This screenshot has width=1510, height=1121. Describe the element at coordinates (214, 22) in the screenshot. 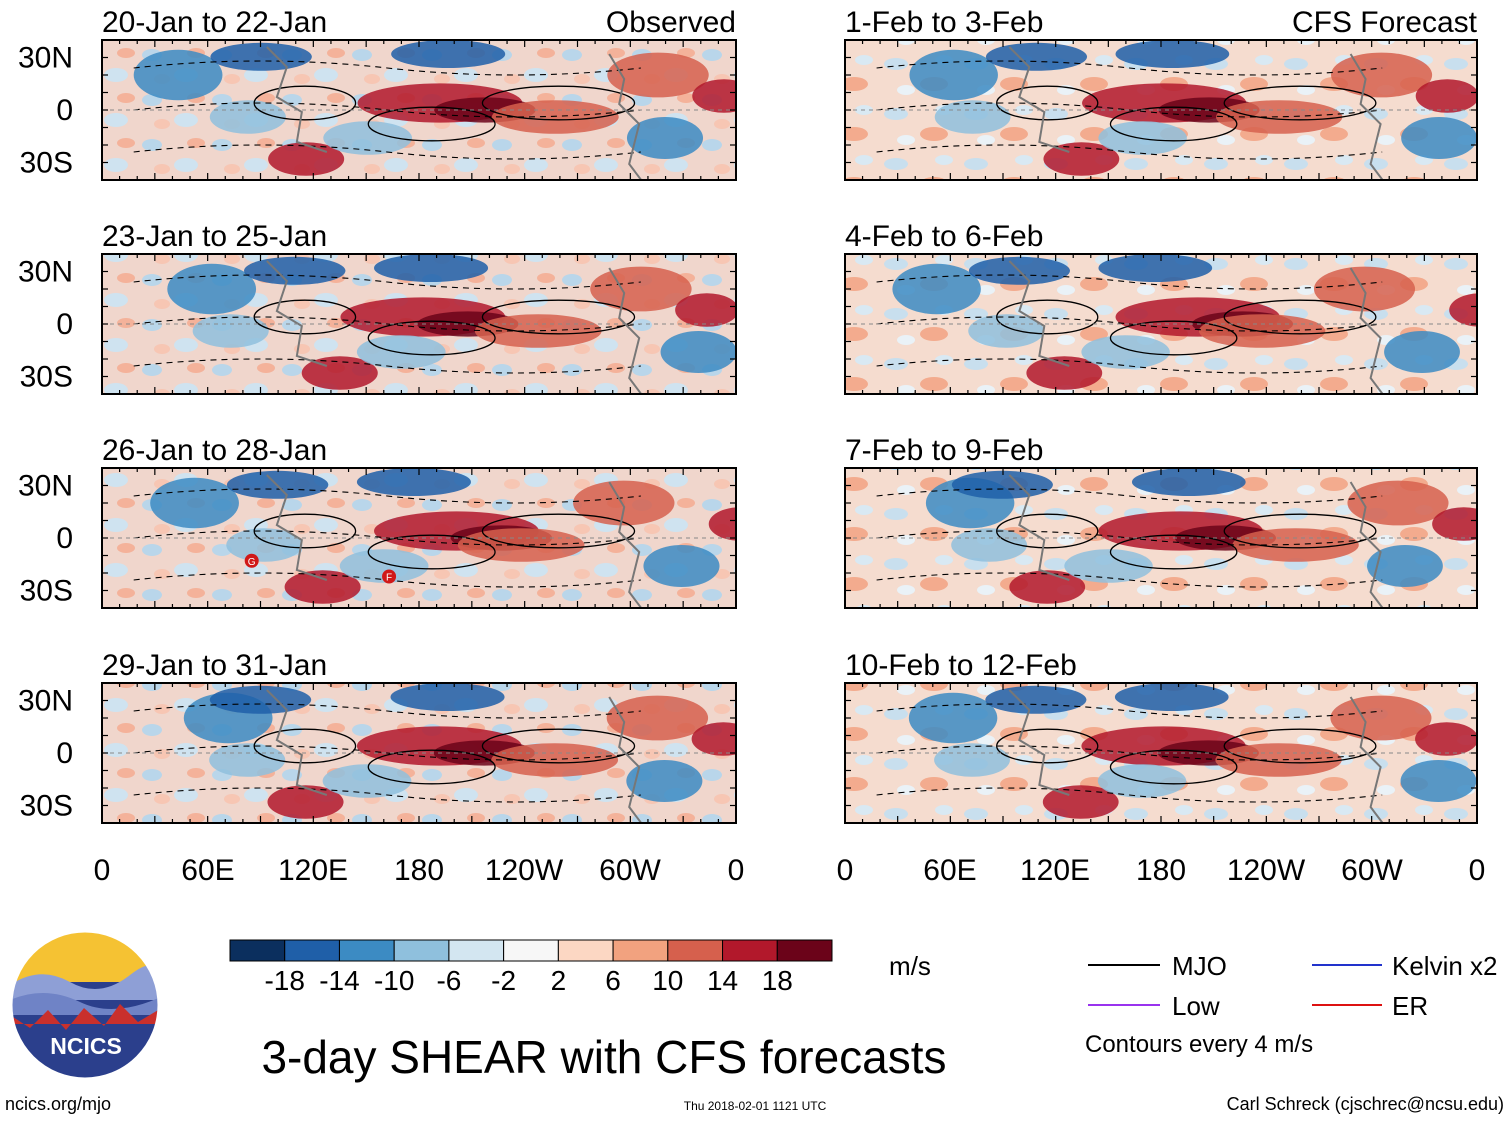

I see `panel-period-label: 20-Jan to 22-Jan` at that location.